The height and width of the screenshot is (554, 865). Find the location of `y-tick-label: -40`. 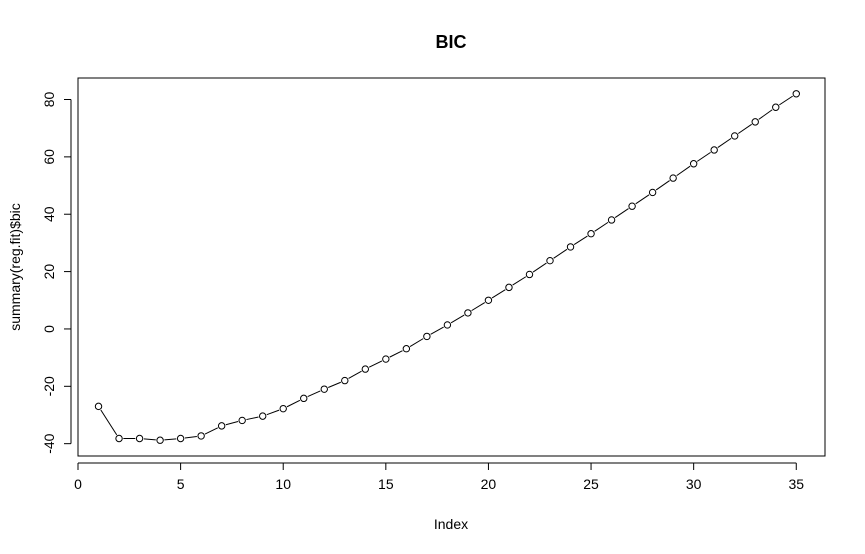

y-tick-label: -40 is located at coordinates (49, 443).